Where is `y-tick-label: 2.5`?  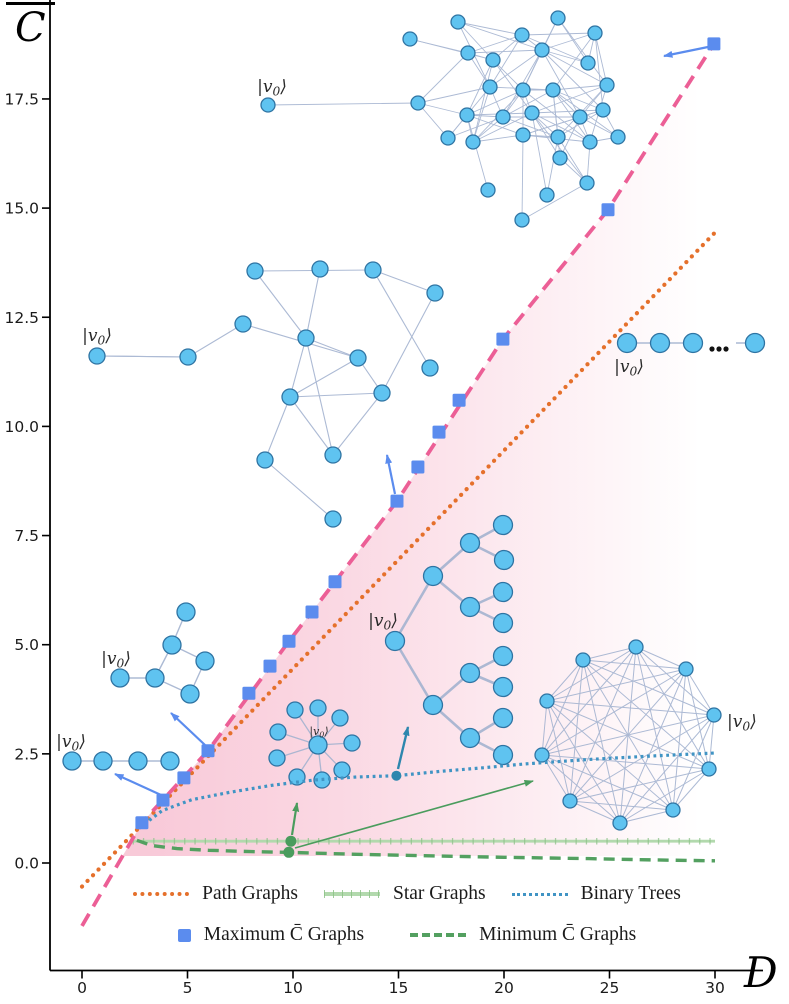
y-tick-label: 2.5 is located at coordinates (26, 754).